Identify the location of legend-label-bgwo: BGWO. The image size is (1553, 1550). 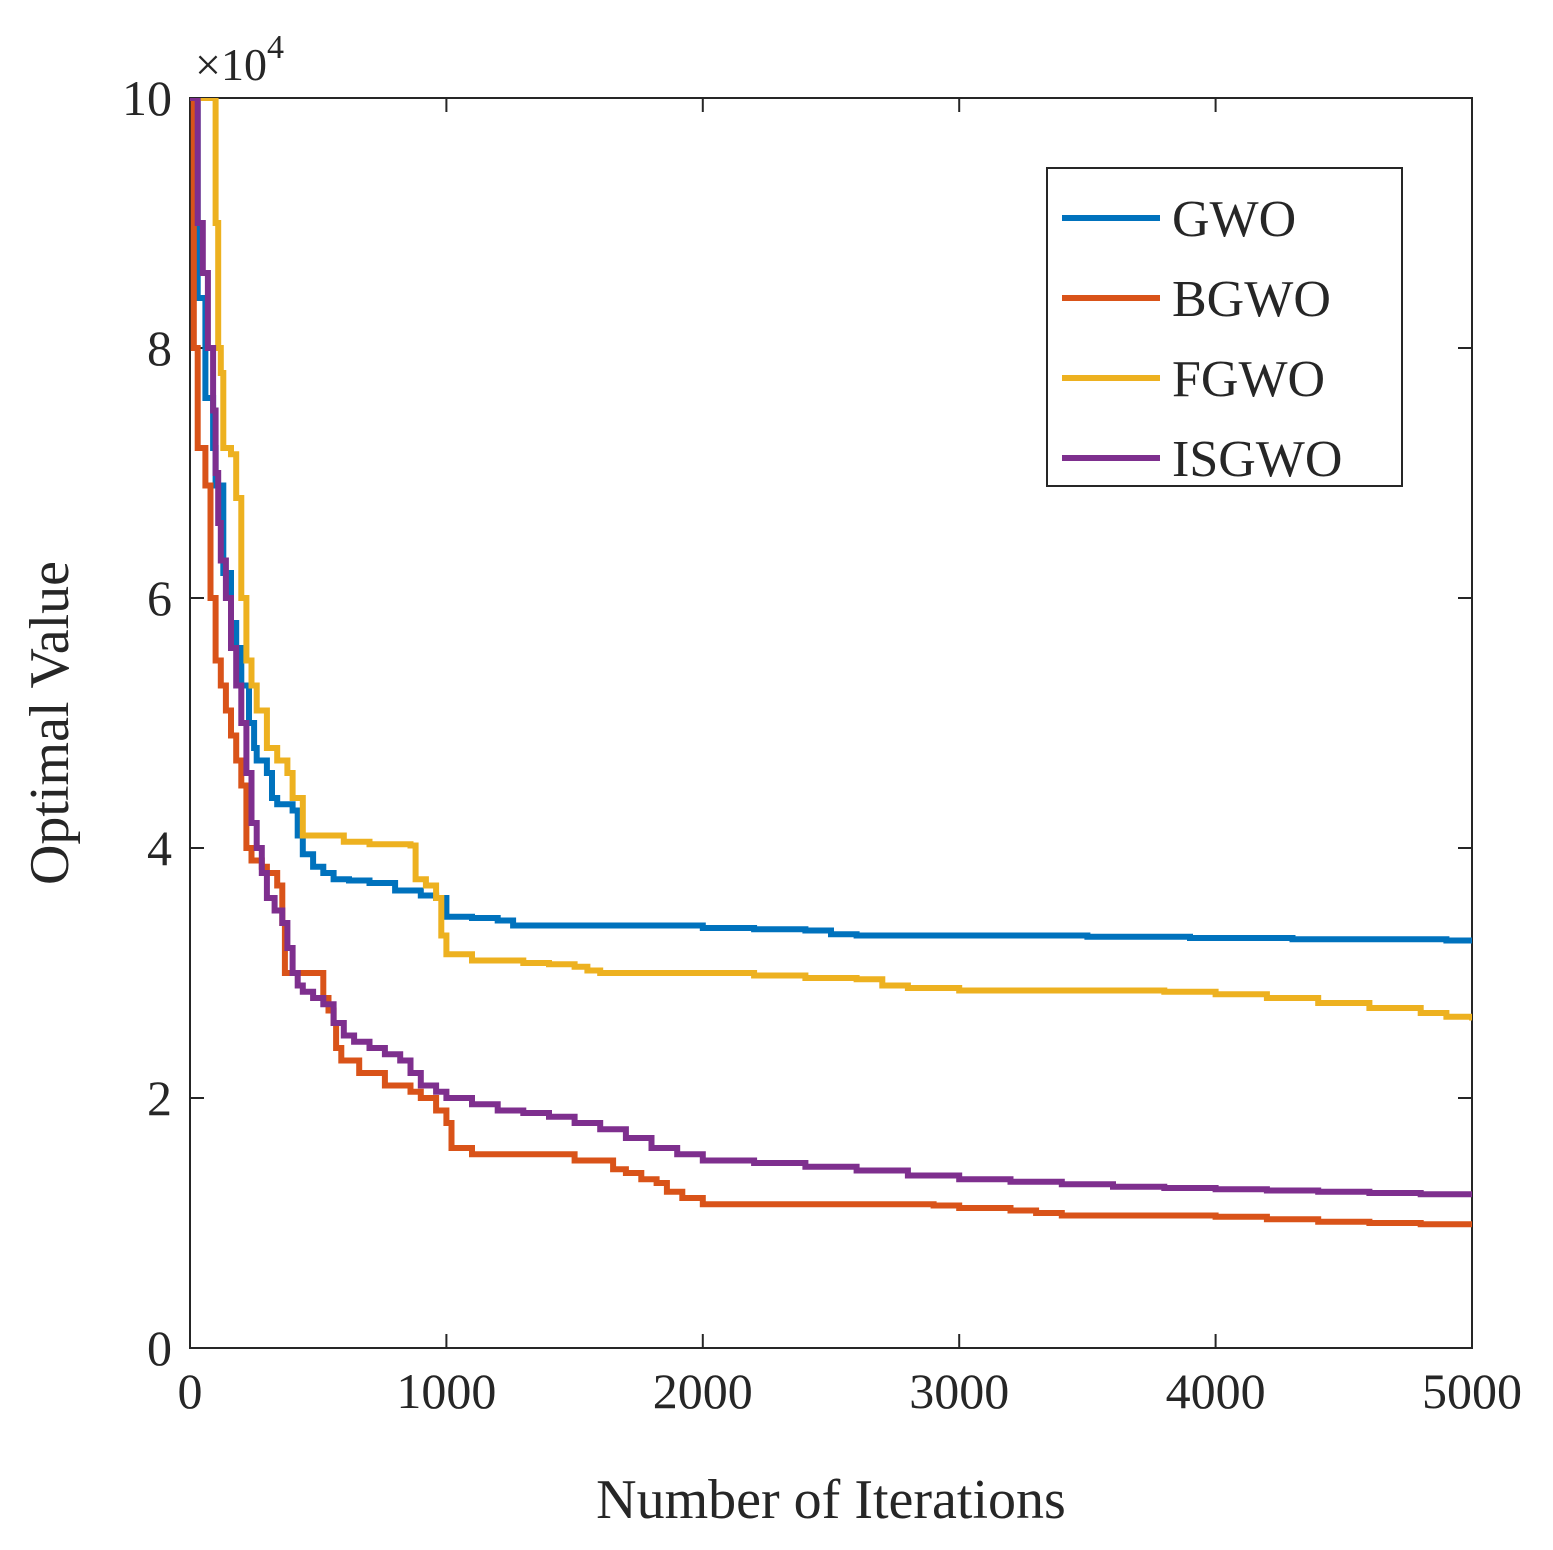
(1251, 299).